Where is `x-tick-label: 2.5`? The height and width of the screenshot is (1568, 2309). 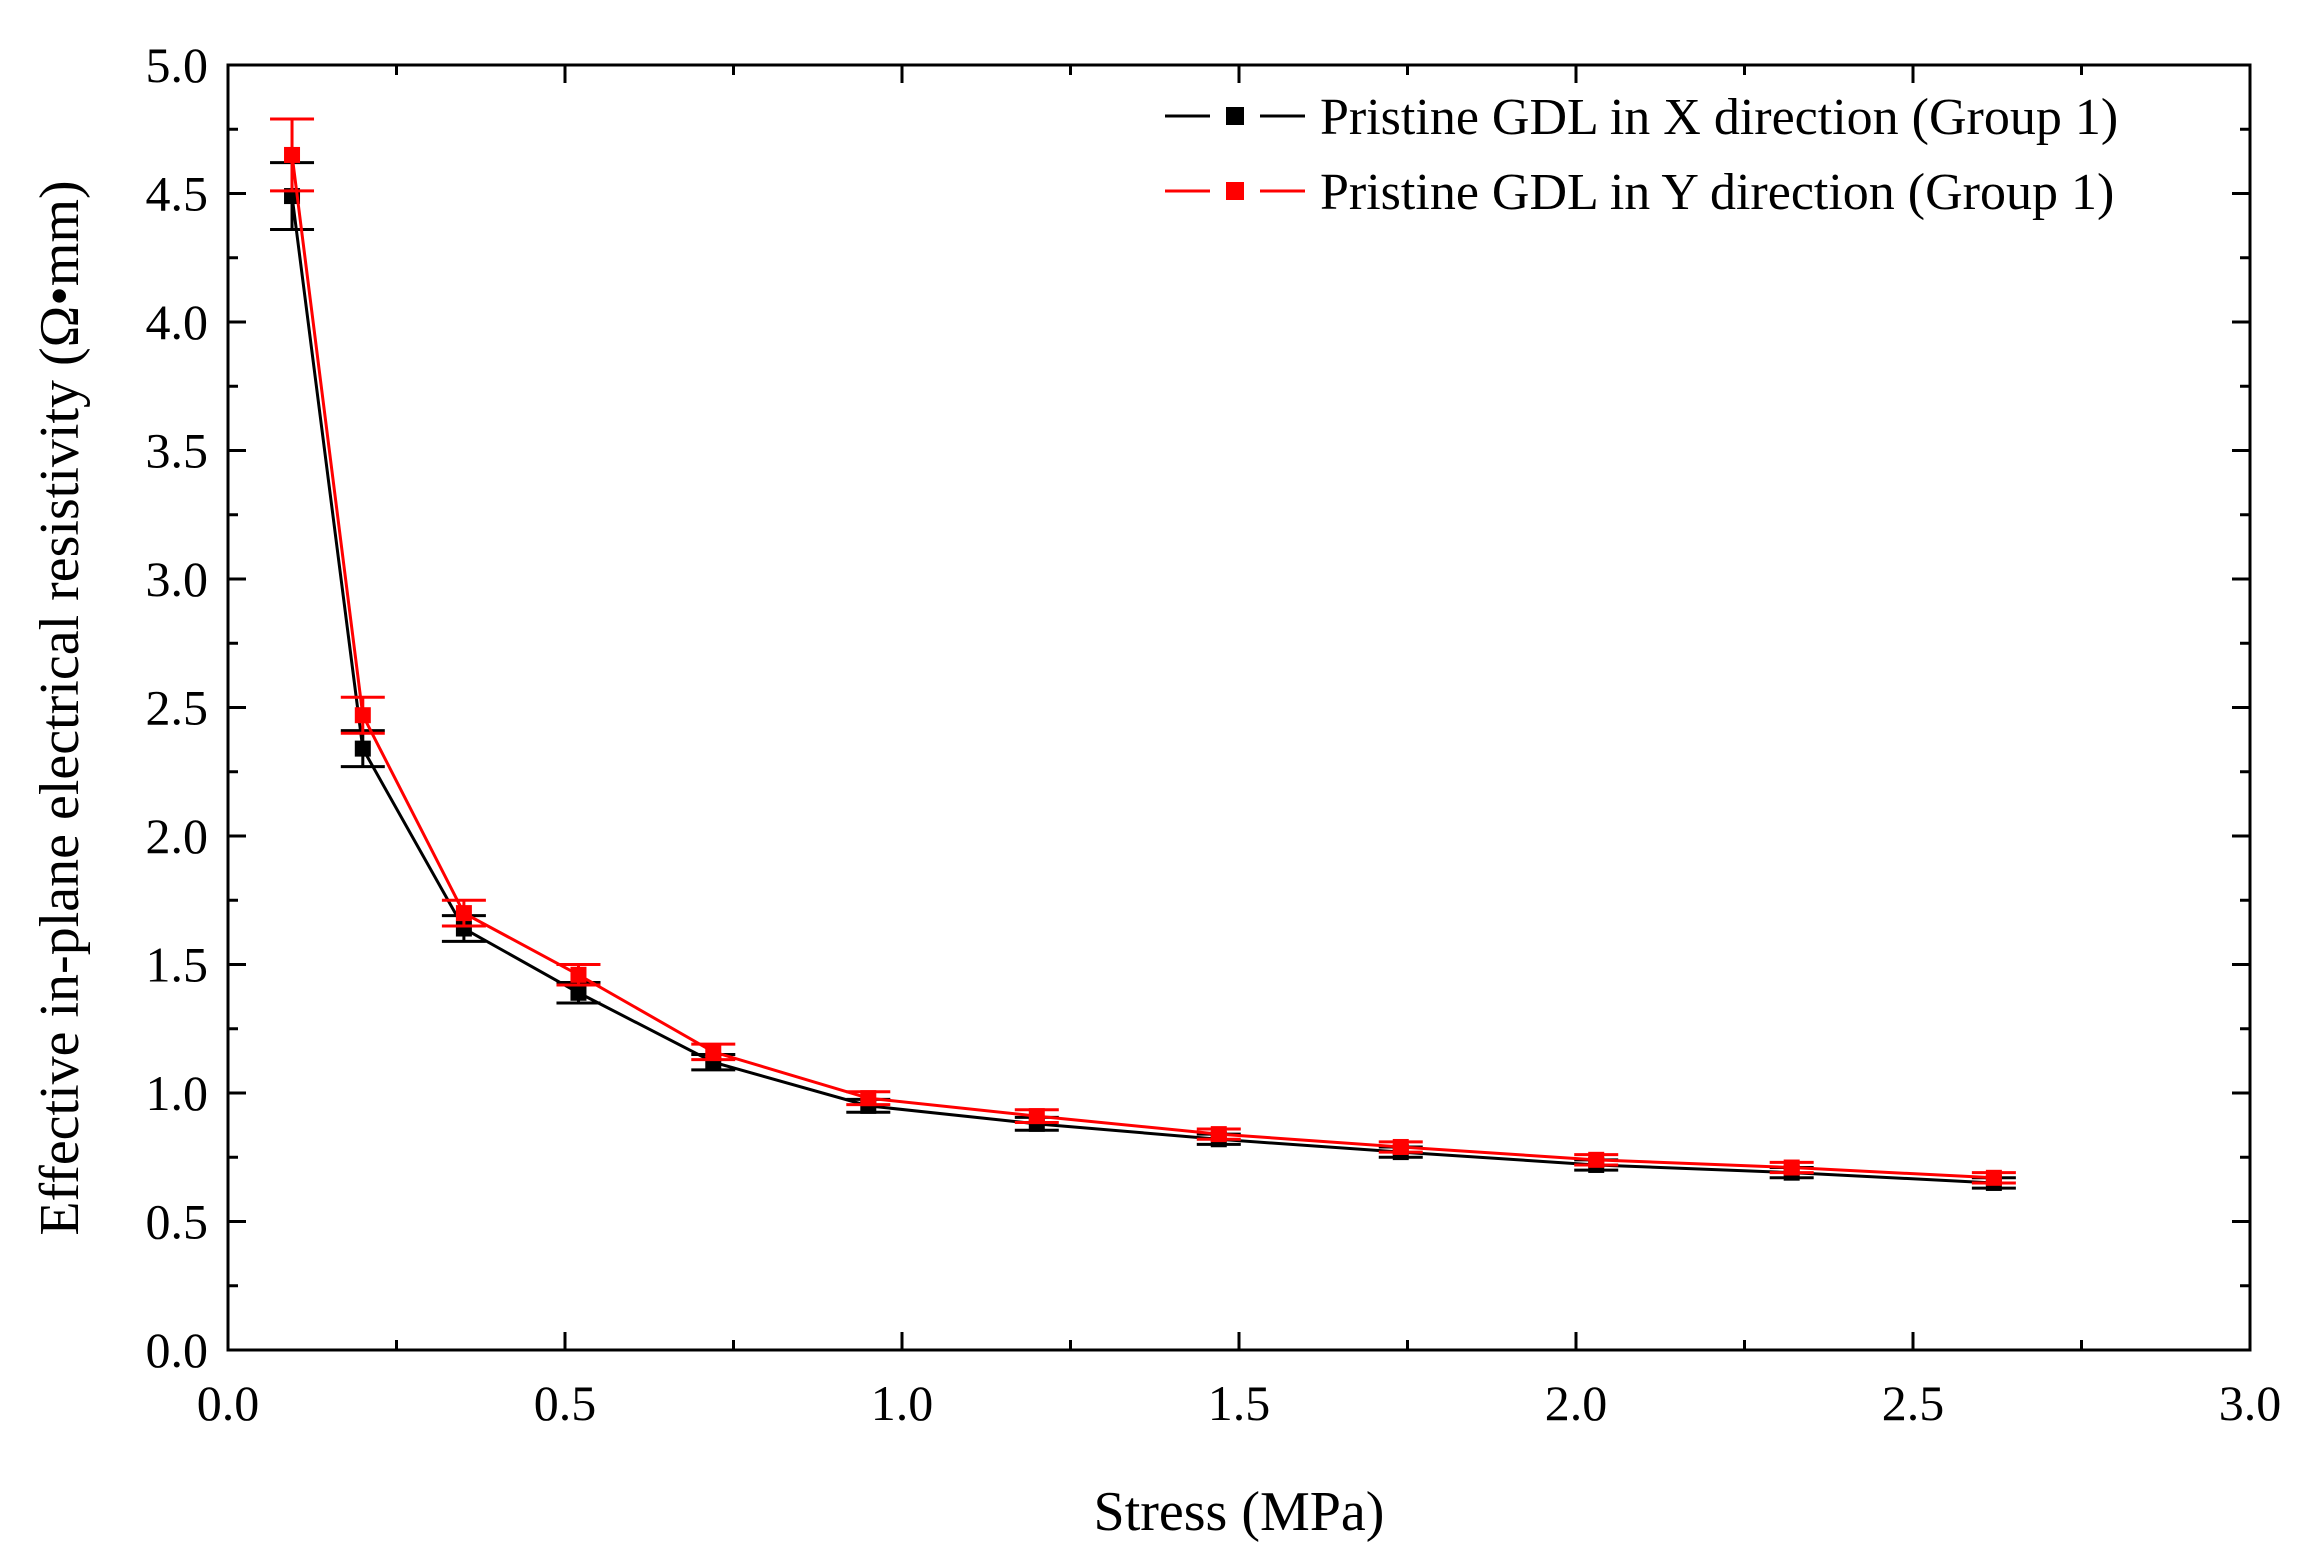
x-tick-label: 2.5 is located at coordinates (1913, 1403).